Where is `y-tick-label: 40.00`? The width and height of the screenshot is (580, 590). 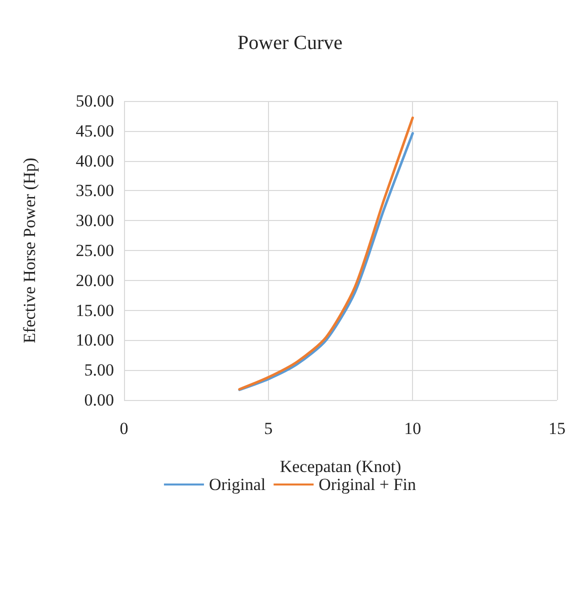 y-tick-label: 40.00 is located at coordinates (95, 160).